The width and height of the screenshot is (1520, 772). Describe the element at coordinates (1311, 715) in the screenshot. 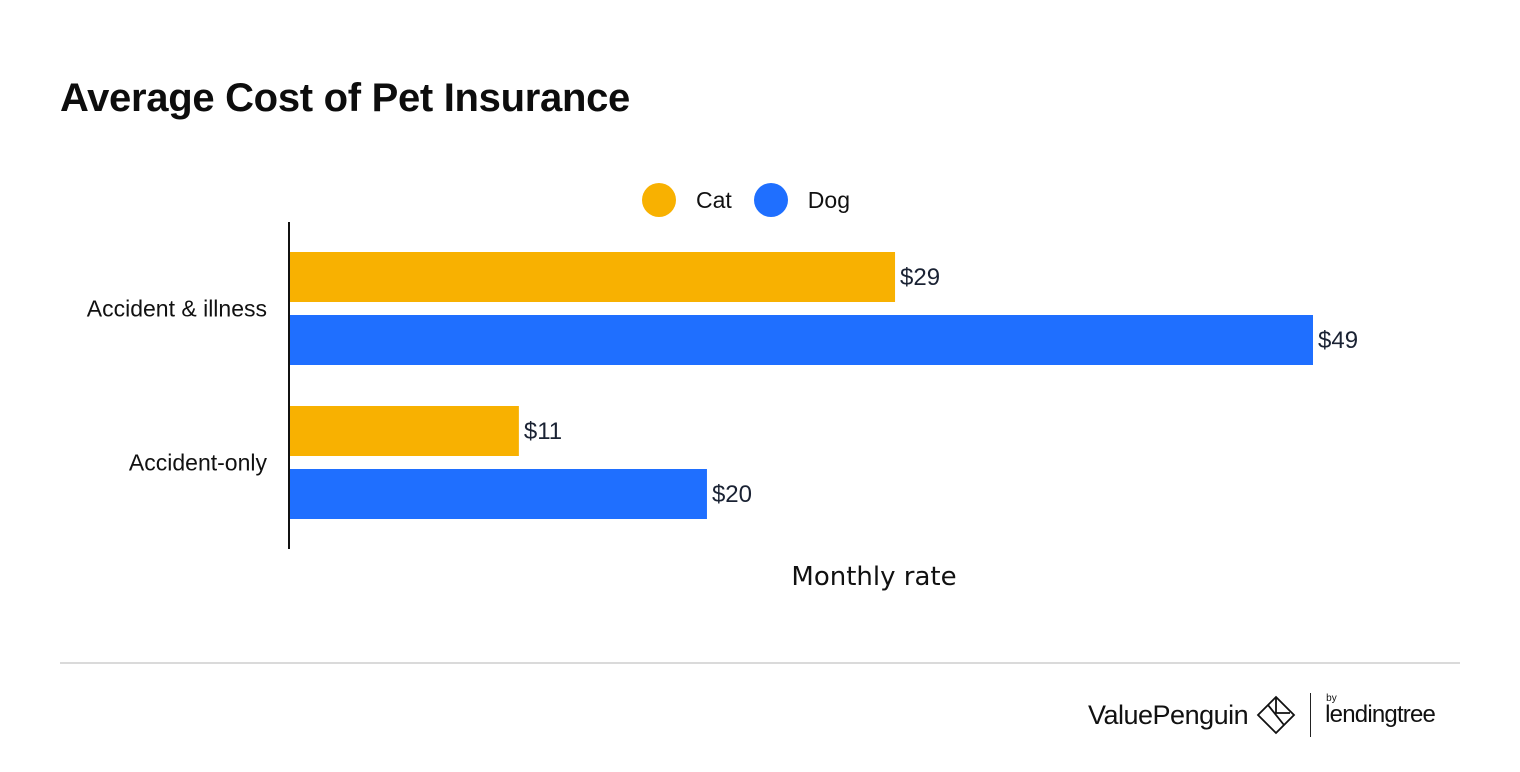

I see `brand-separator` at that location.